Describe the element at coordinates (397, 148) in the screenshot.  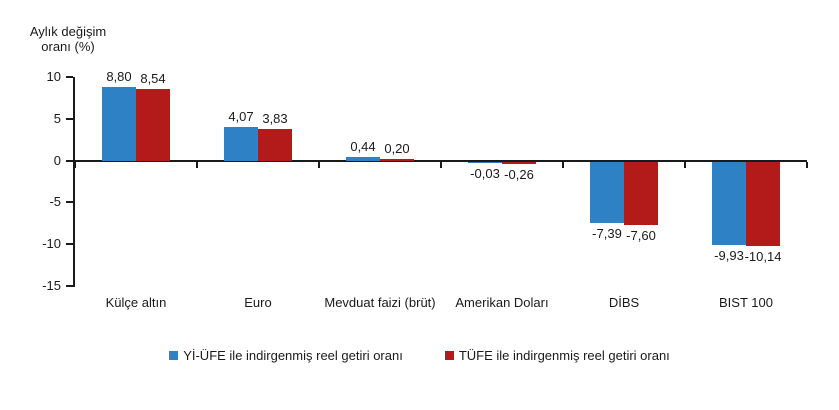
I see `bar-value-label: 0,20` at that location.